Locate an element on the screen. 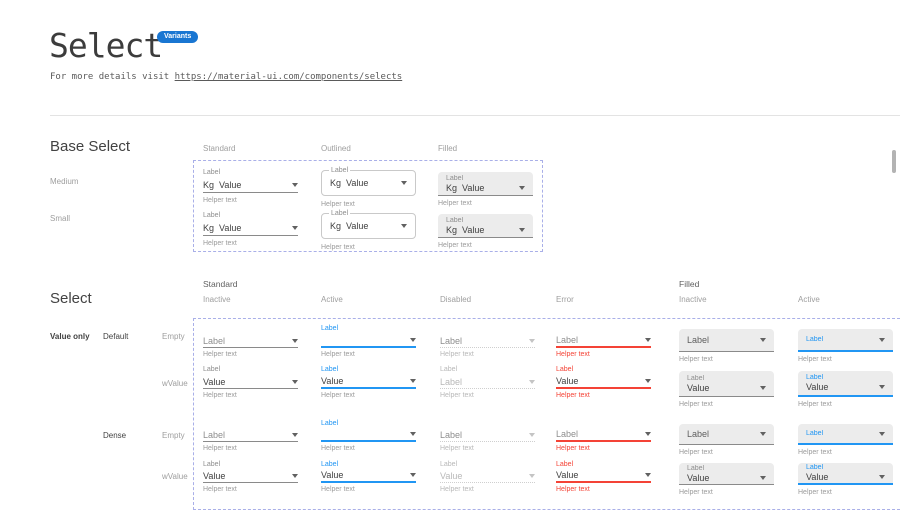 This screenshot has height=510, width=900. select-standard-active-wvalue: Label Value Helper text is located at coordinates (368, 382).